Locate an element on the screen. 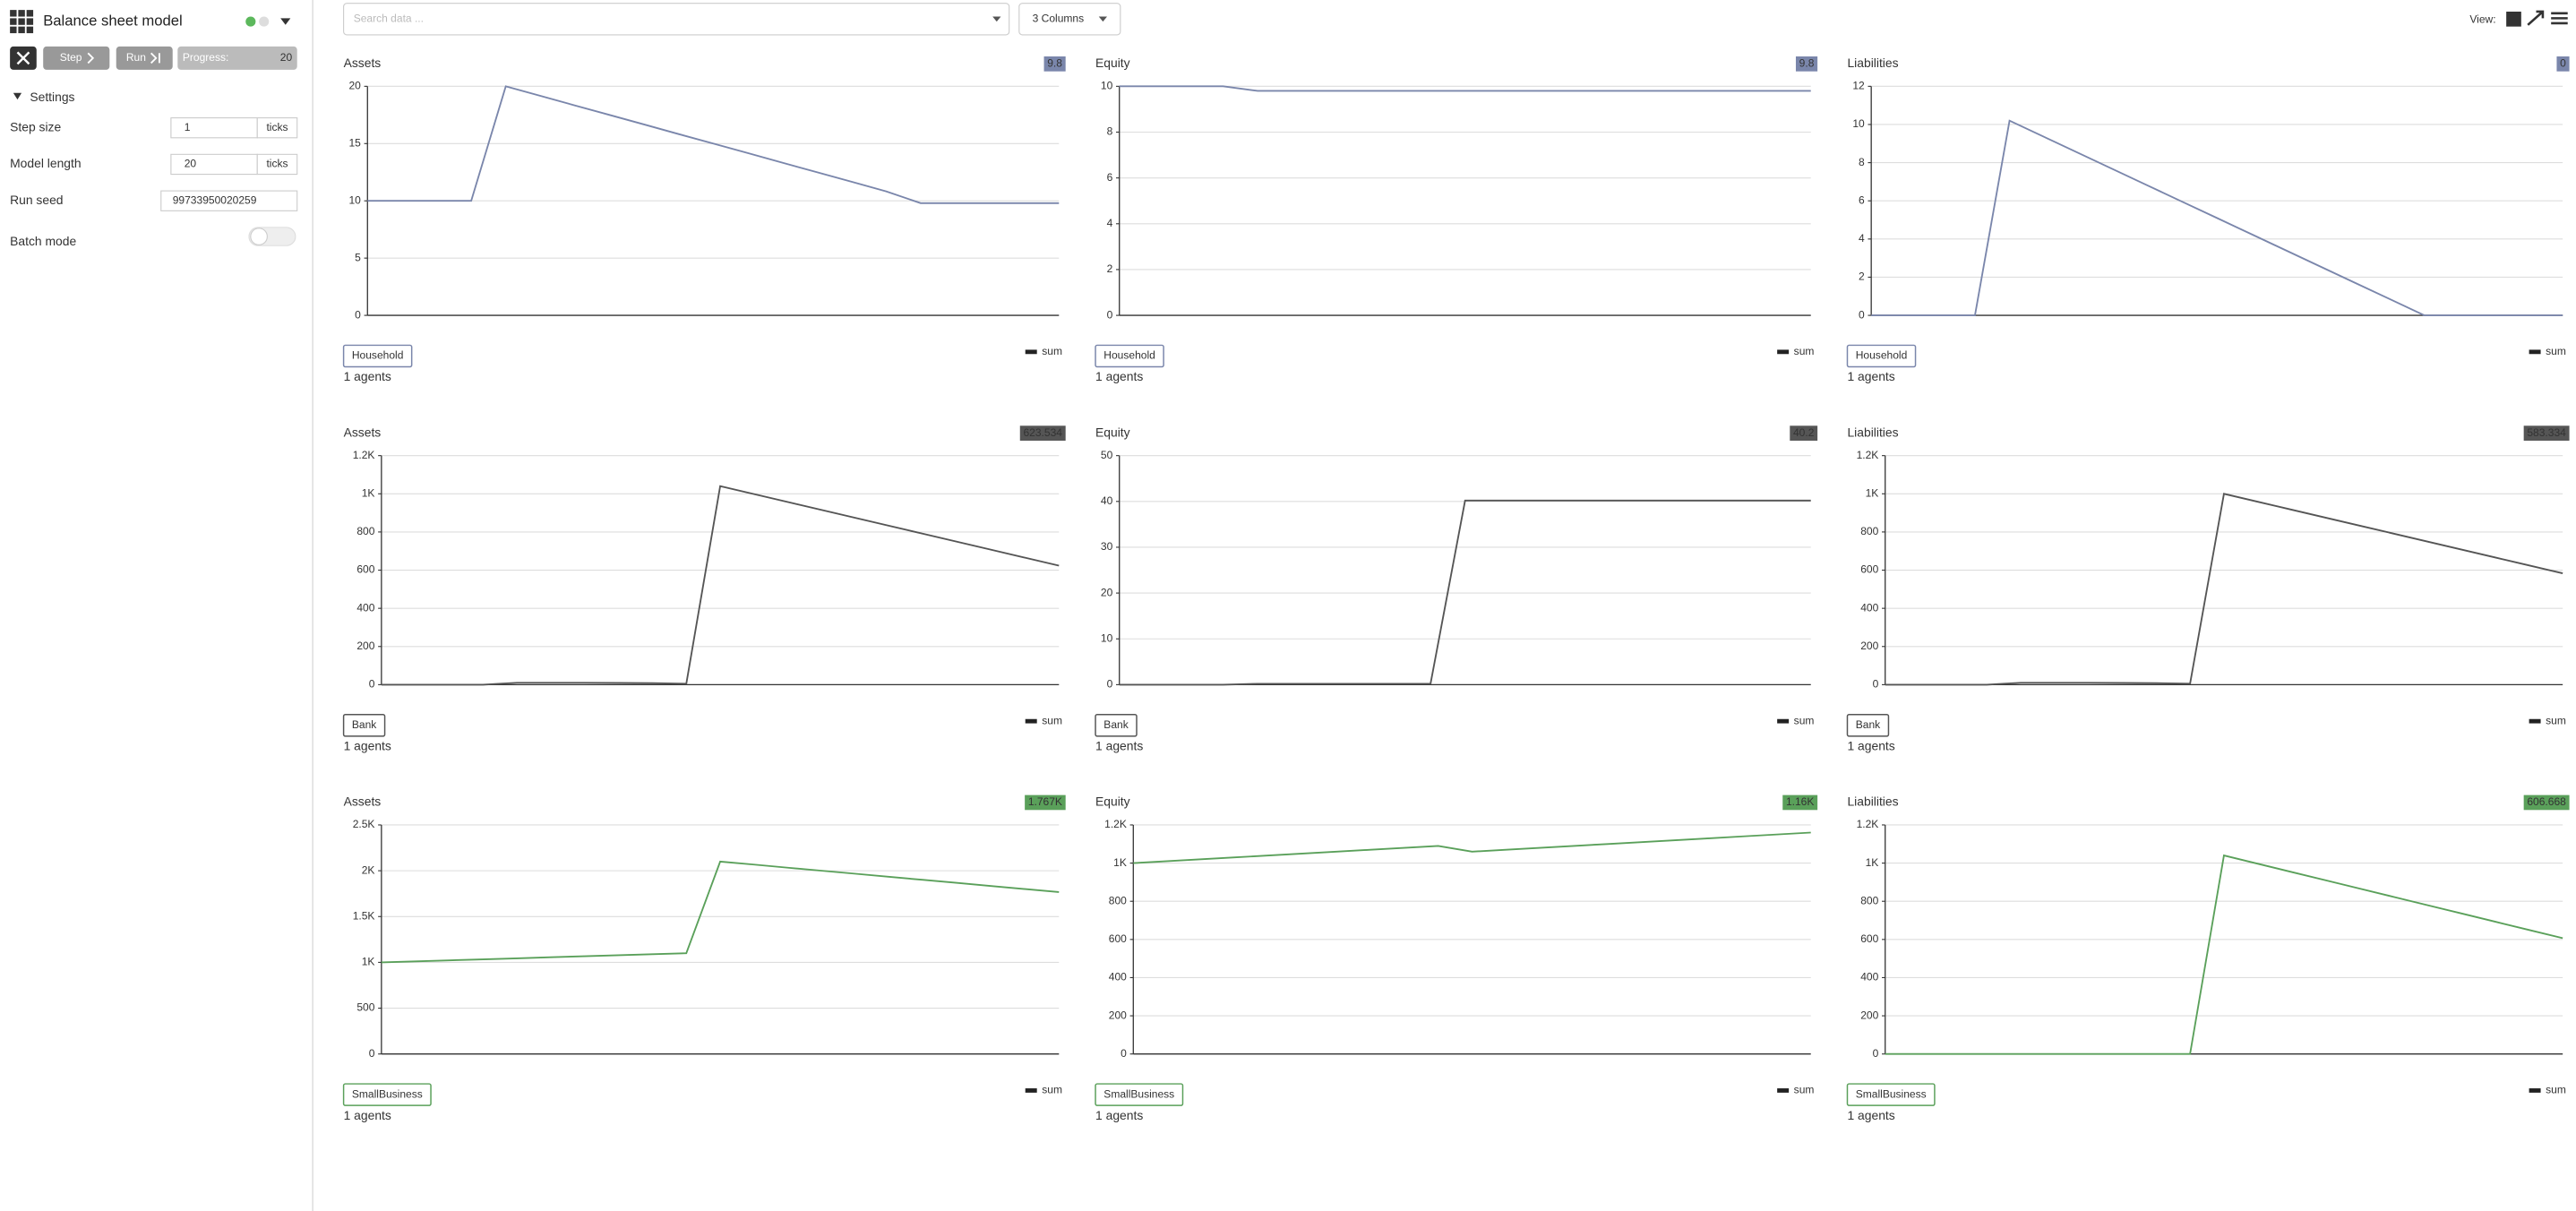 This screenshot has height=1211, width=2576. view-list-icon is located at coordinates (2559, 18).